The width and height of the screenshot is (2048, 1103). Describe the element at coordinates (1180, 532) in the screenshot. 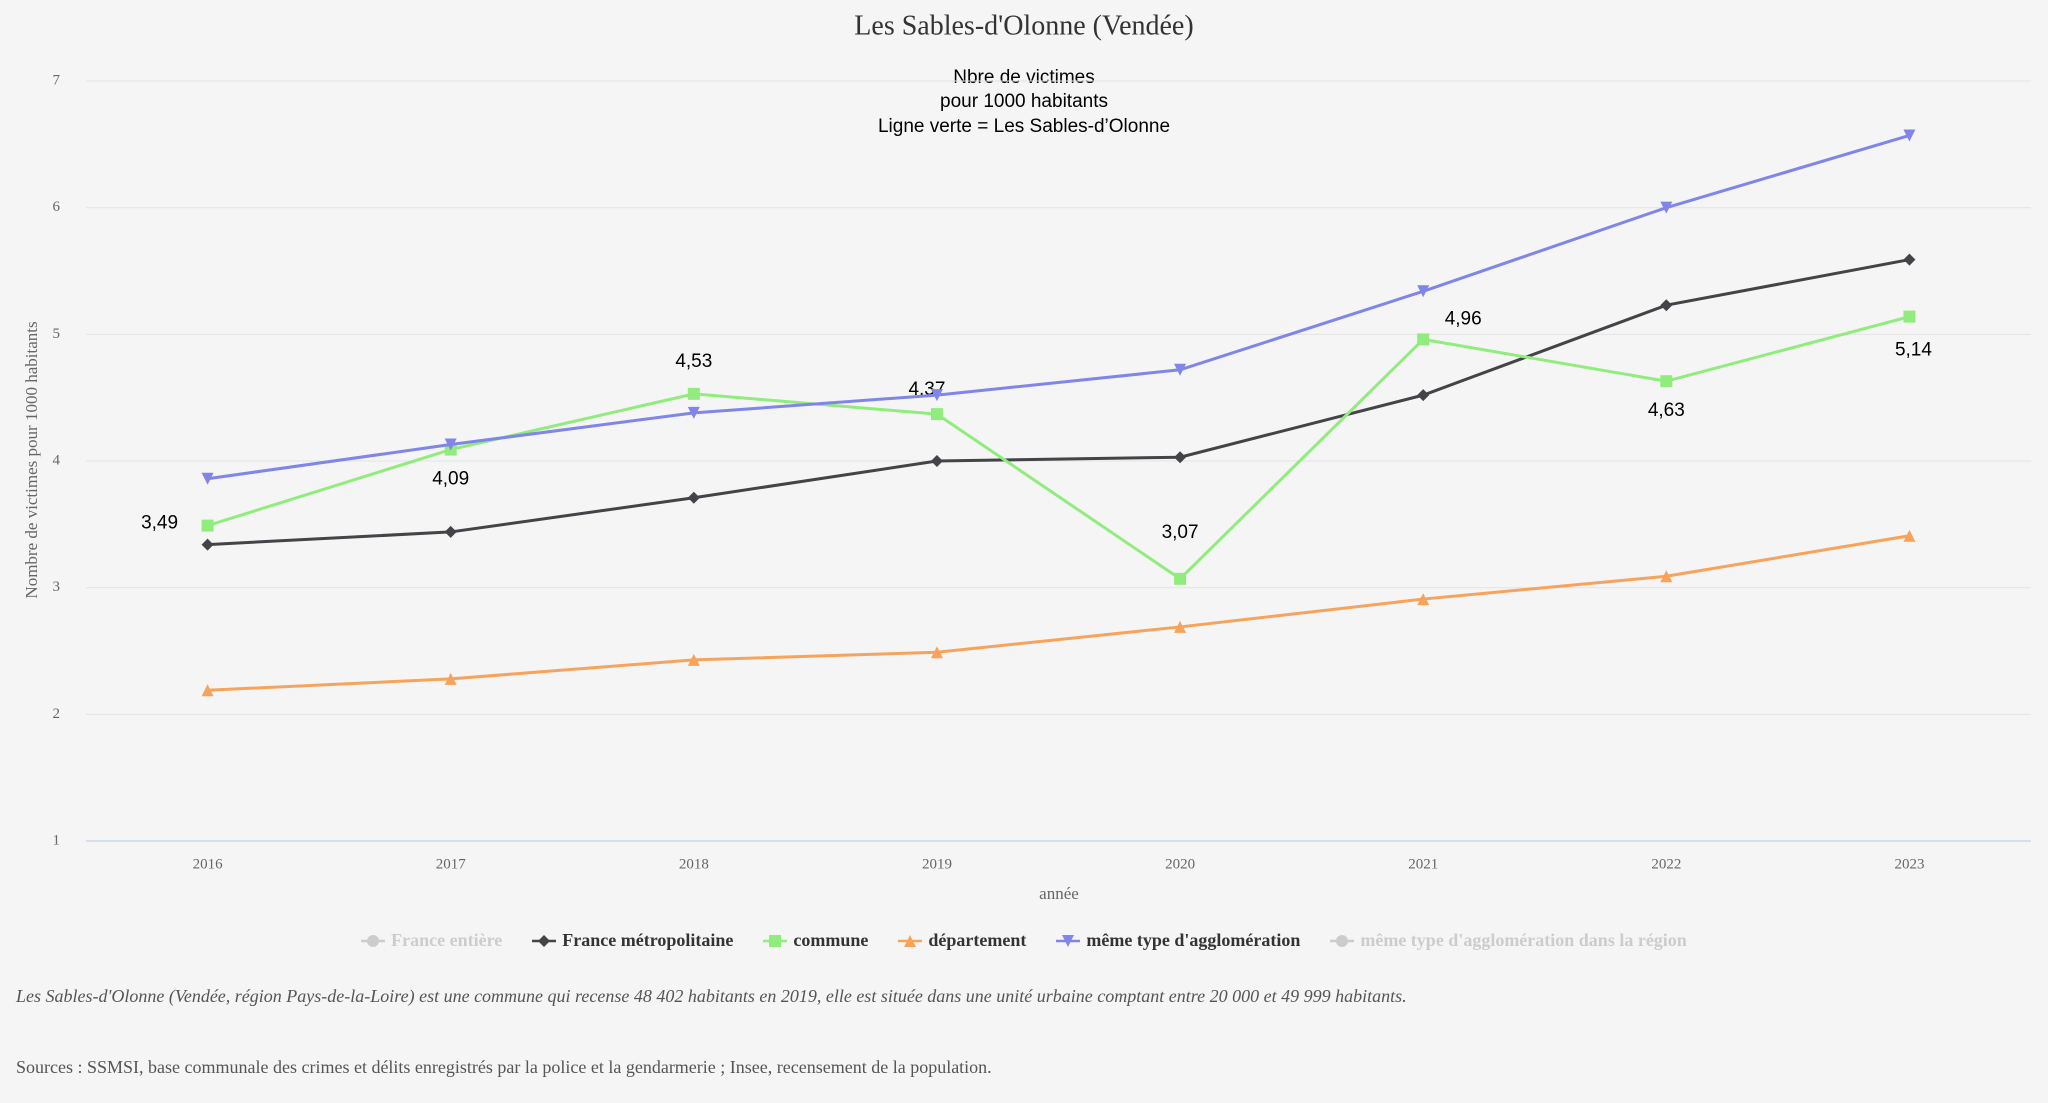

I see `data-label: 3,07` at that location.